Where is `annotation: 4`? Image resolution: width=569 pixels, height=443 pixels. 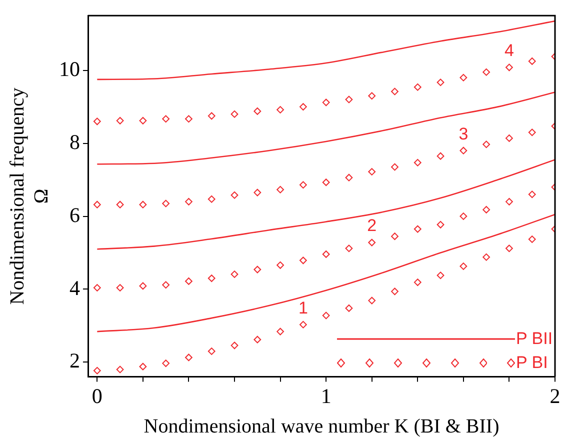
annotation: 4 is located at coordinates (509, 50).